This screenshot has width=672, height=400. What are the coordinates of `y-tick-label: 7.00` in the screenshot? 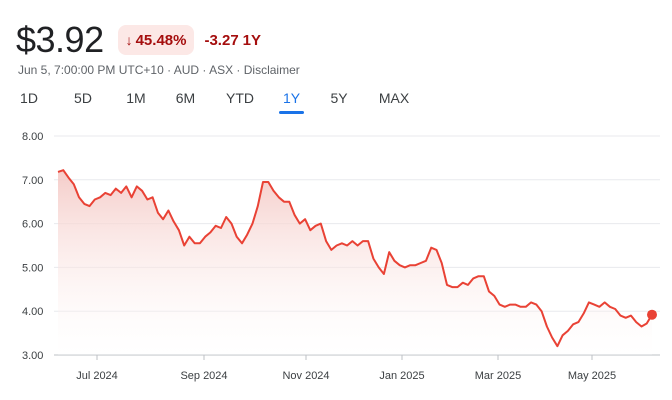 It's located at (32, 181).